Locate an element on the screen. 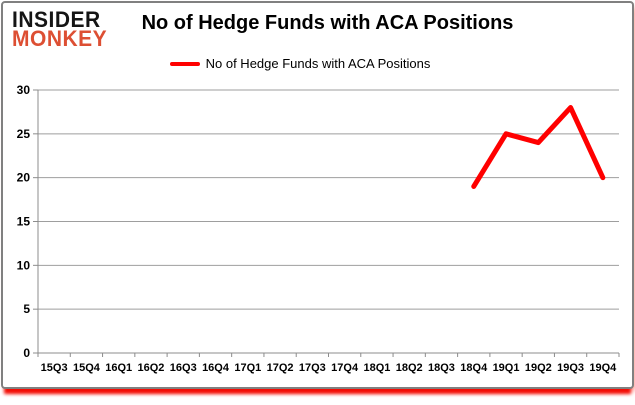  logo-word-insider: INSIDER is located at coordinates (56, 20).